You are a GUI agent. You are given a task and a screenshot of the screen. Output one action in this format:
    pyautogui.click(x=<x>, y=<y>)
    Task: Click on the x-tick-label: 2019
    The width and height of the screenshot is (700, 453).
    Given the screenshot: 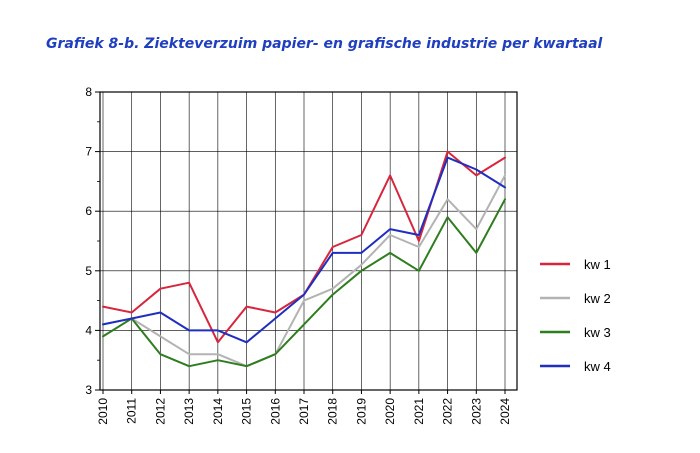 What is the action you would take?
    pyautogui.click(x=361, y=411)
    